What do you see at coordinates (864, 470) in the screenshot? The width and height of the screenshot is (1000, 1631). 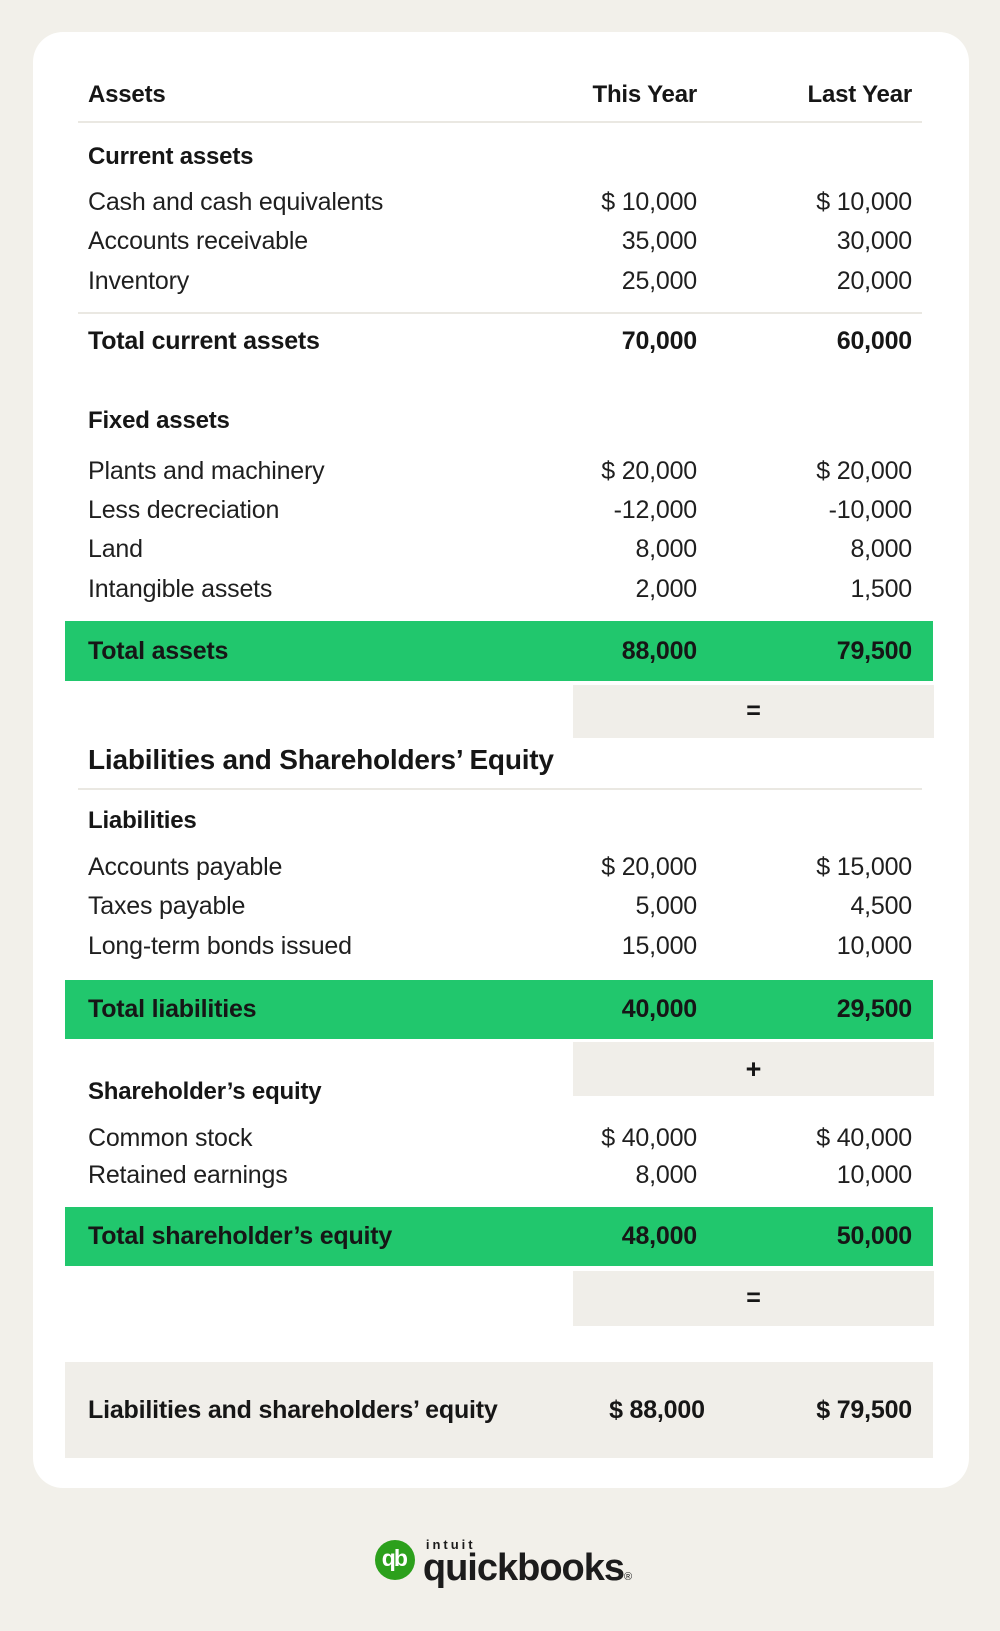 I see `value-last-year: $ 20,000` at bounding box center [864, 470].